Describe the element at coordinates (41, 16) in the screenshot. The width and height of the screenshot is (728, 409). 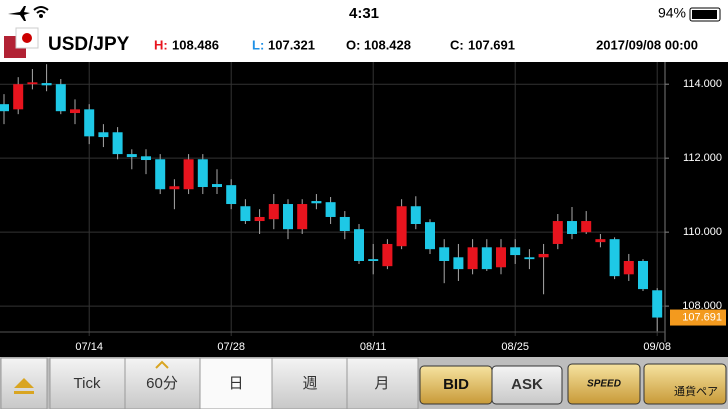
I see `wifi-dot` at that location.